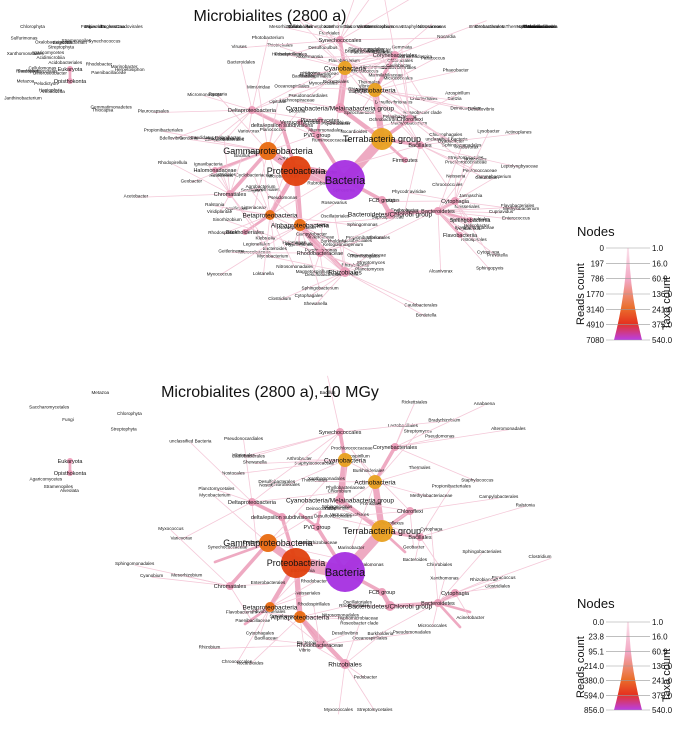  I want to click on taxon-label: Burkholderiales, so click(369, 470).